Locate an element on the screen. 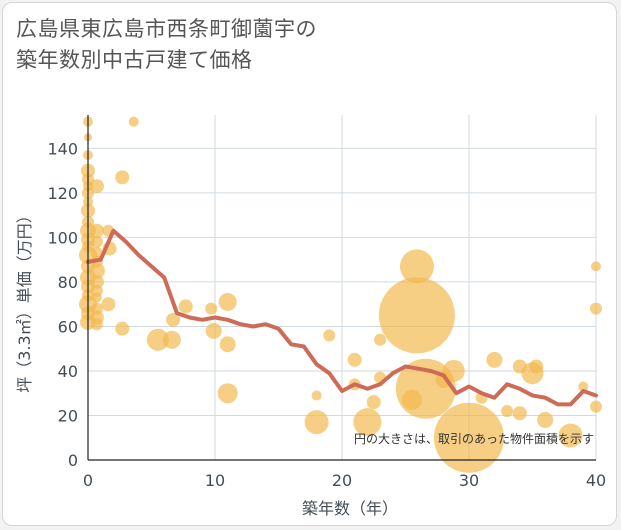 The image size is (621, 530). x-tick-label: 0 is located at coordinates (88, 480).